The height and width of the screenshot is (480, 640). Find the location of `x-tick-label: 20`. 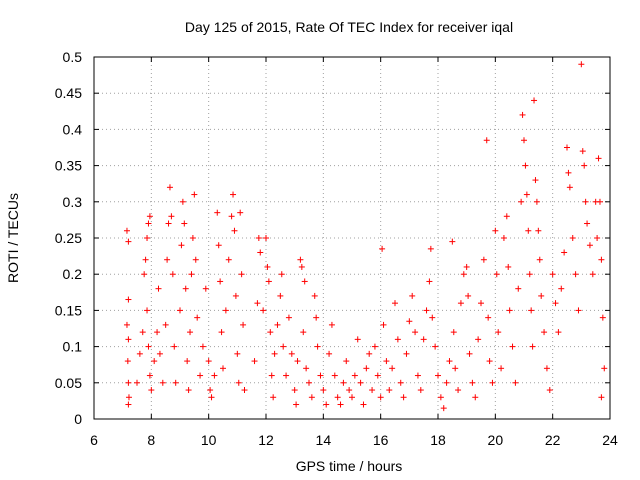

x-tick-label: 20 is located at coordinates (496, 440).